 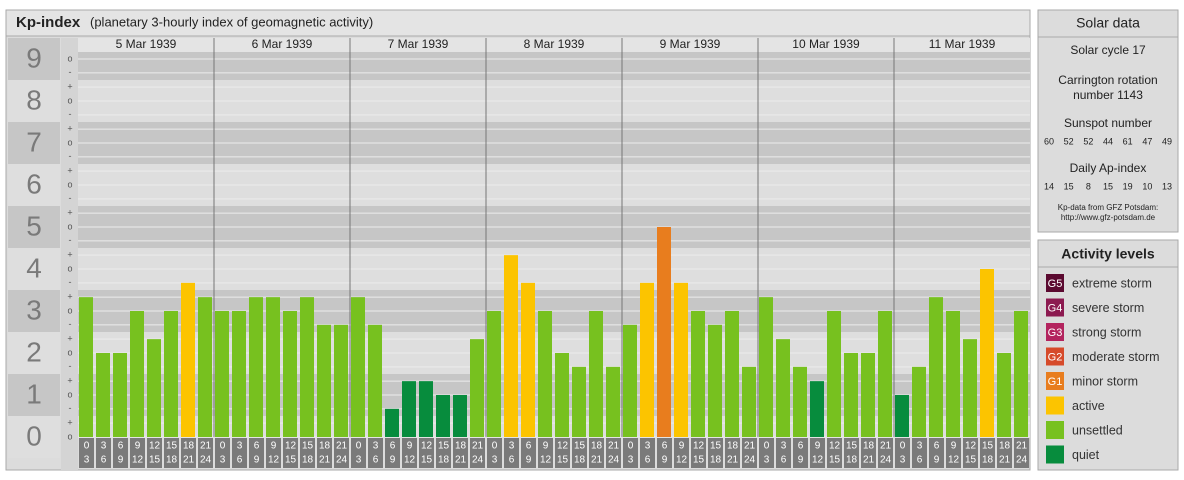 I want to click on legend-label: extreme storm, so click(x=1112, y=283).